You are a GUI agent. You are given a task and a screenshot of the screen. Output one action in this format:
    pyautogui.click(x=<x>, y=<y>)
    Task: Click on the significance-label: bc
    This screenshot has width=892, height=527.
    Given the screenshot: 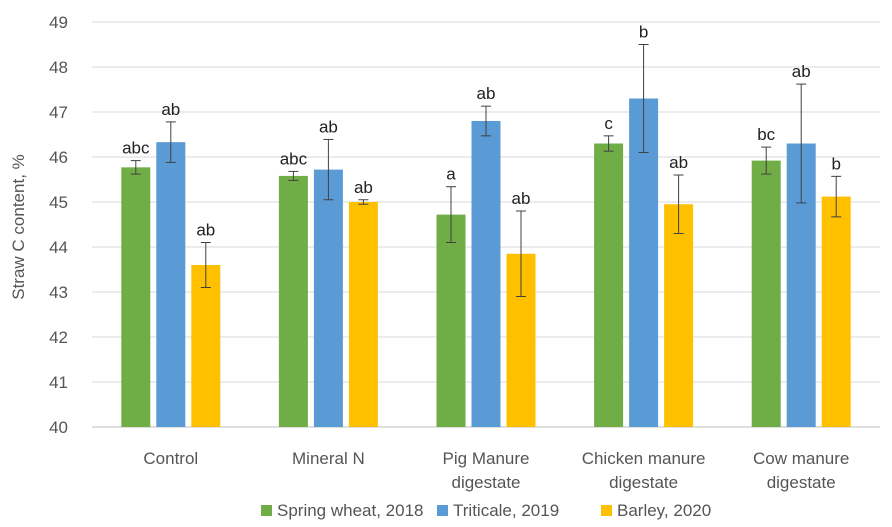 What is the action you would take?
    pyautogui.click(x=766, y=134)
    